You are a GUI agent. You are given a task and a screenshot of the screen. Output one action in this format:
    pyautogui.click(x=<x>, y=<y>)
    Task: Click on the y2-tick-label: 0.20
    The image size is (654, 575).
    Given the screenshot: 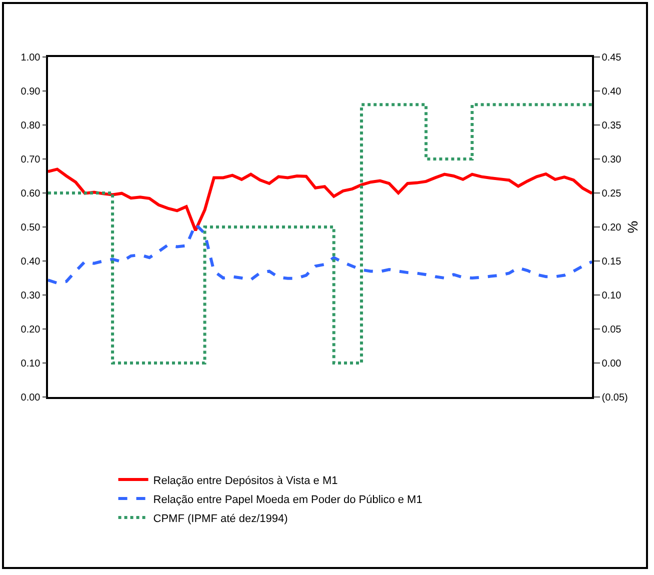 What is the action you would take?
    pyautogui.click(x=612, y=228)
    